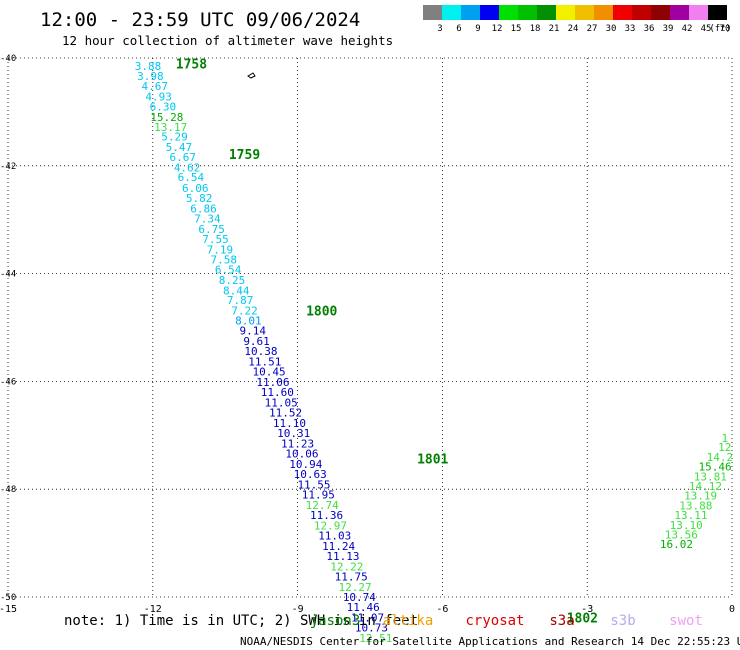 The width and height of the screenshot is (740, 650). Describe the element at coordinates (240, 300) in the screenshot. I see `swh-value-label: 7.87` at that location.